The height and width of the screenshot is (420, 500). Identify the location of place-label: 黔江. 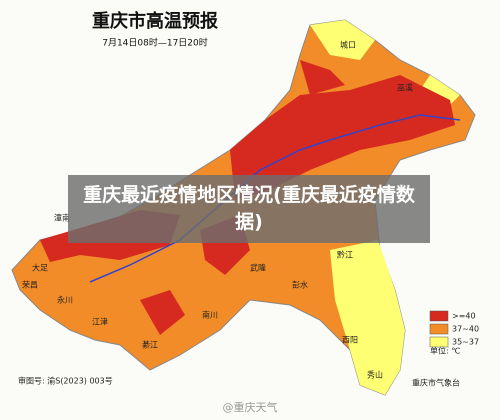
(345, 255).